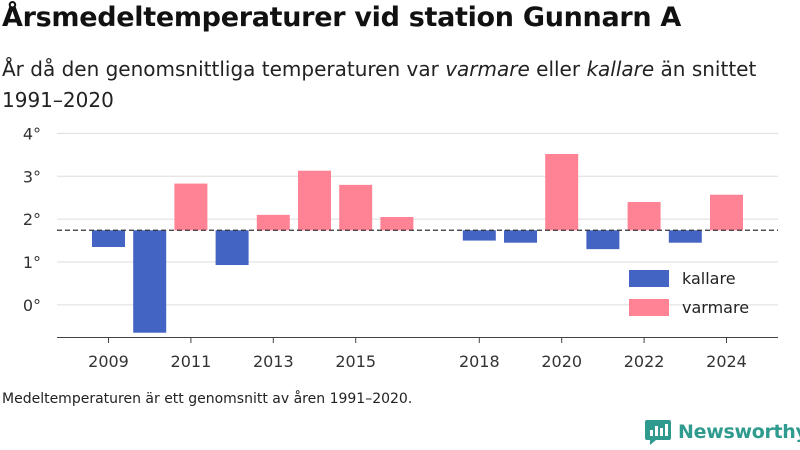 The width and height of the screenshot is (800, 450). Describe the element at coordinates (715, 307) in the screenshot. I see `legend-label-varmare: varmare` at that location.